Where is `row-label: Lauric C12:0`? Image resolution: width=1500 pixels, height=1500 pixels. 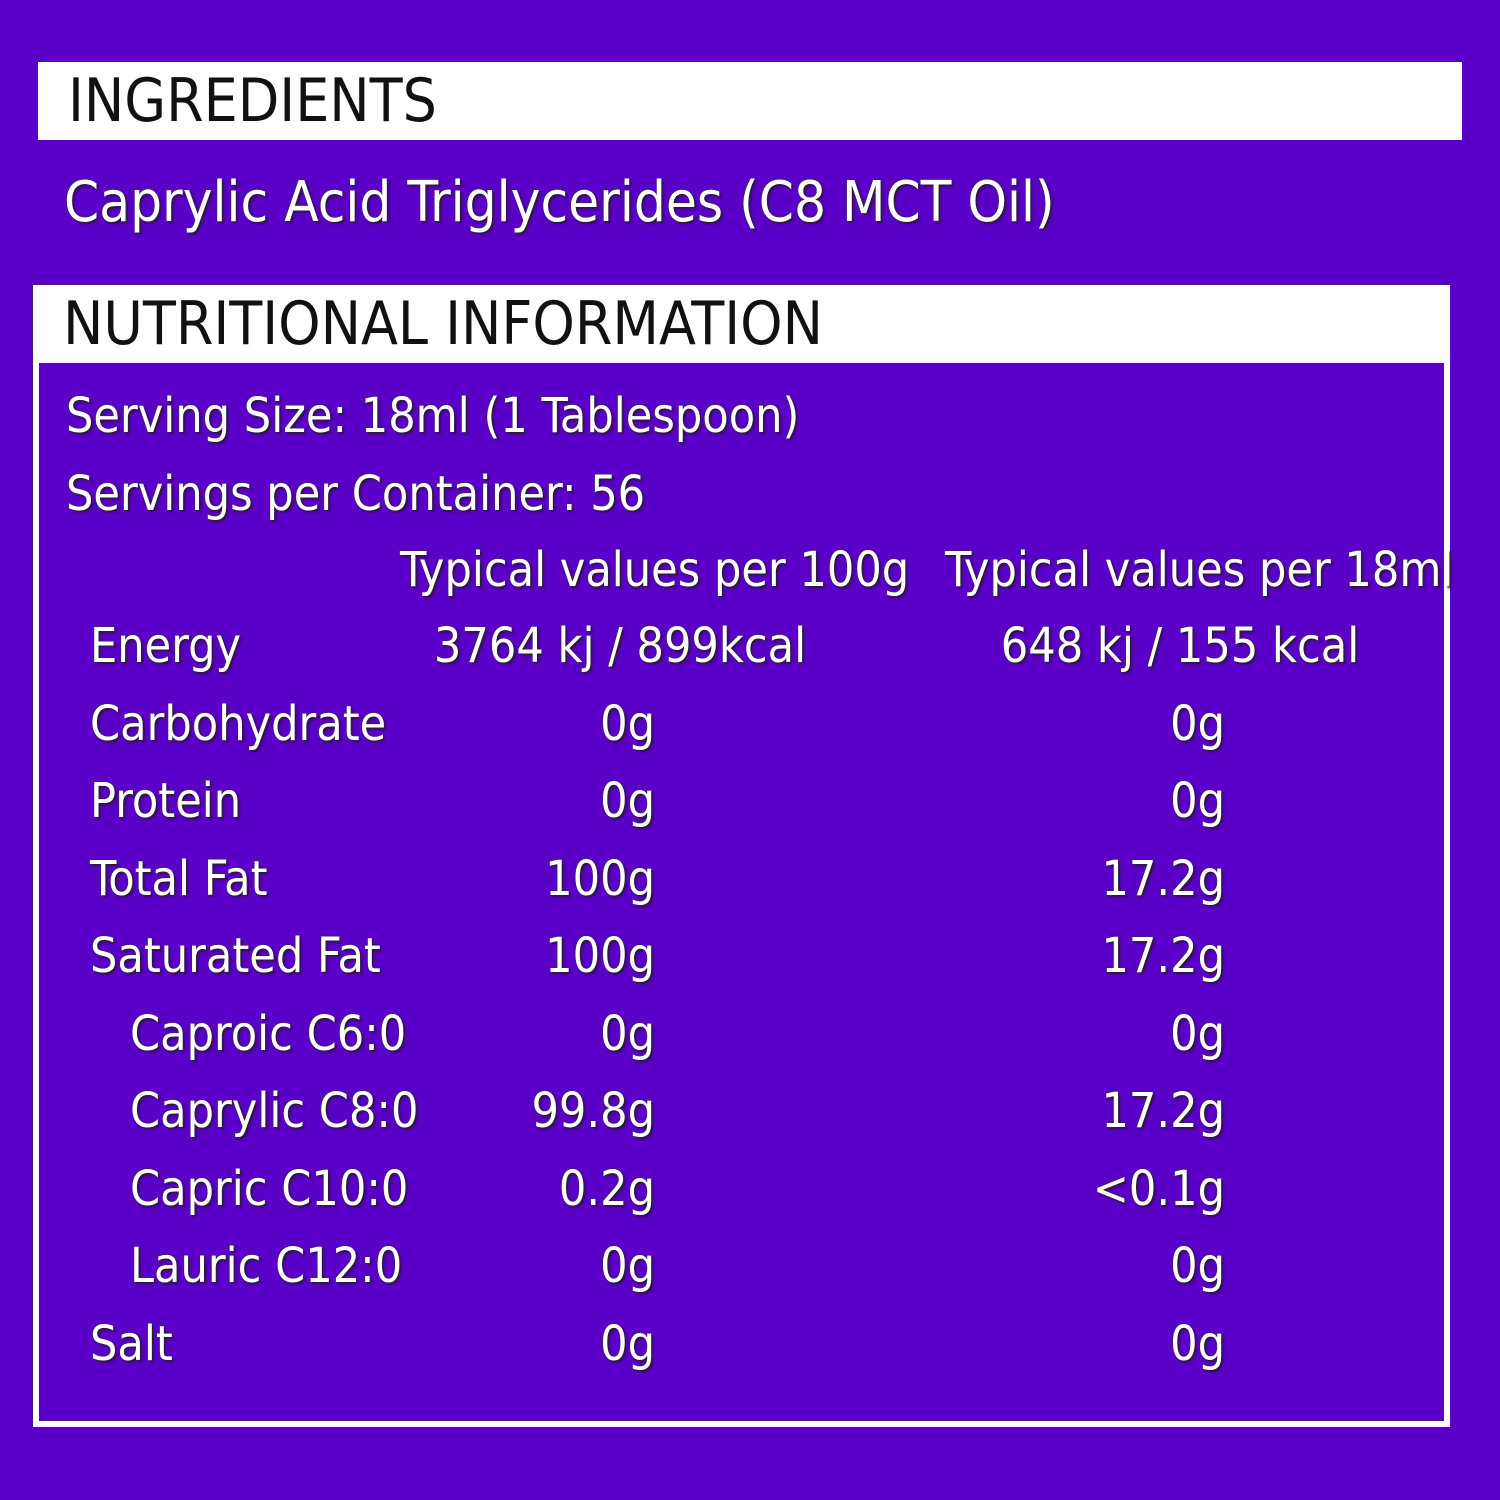 row-label: Lauric C12:0 is located at coordinates (266, 1266).